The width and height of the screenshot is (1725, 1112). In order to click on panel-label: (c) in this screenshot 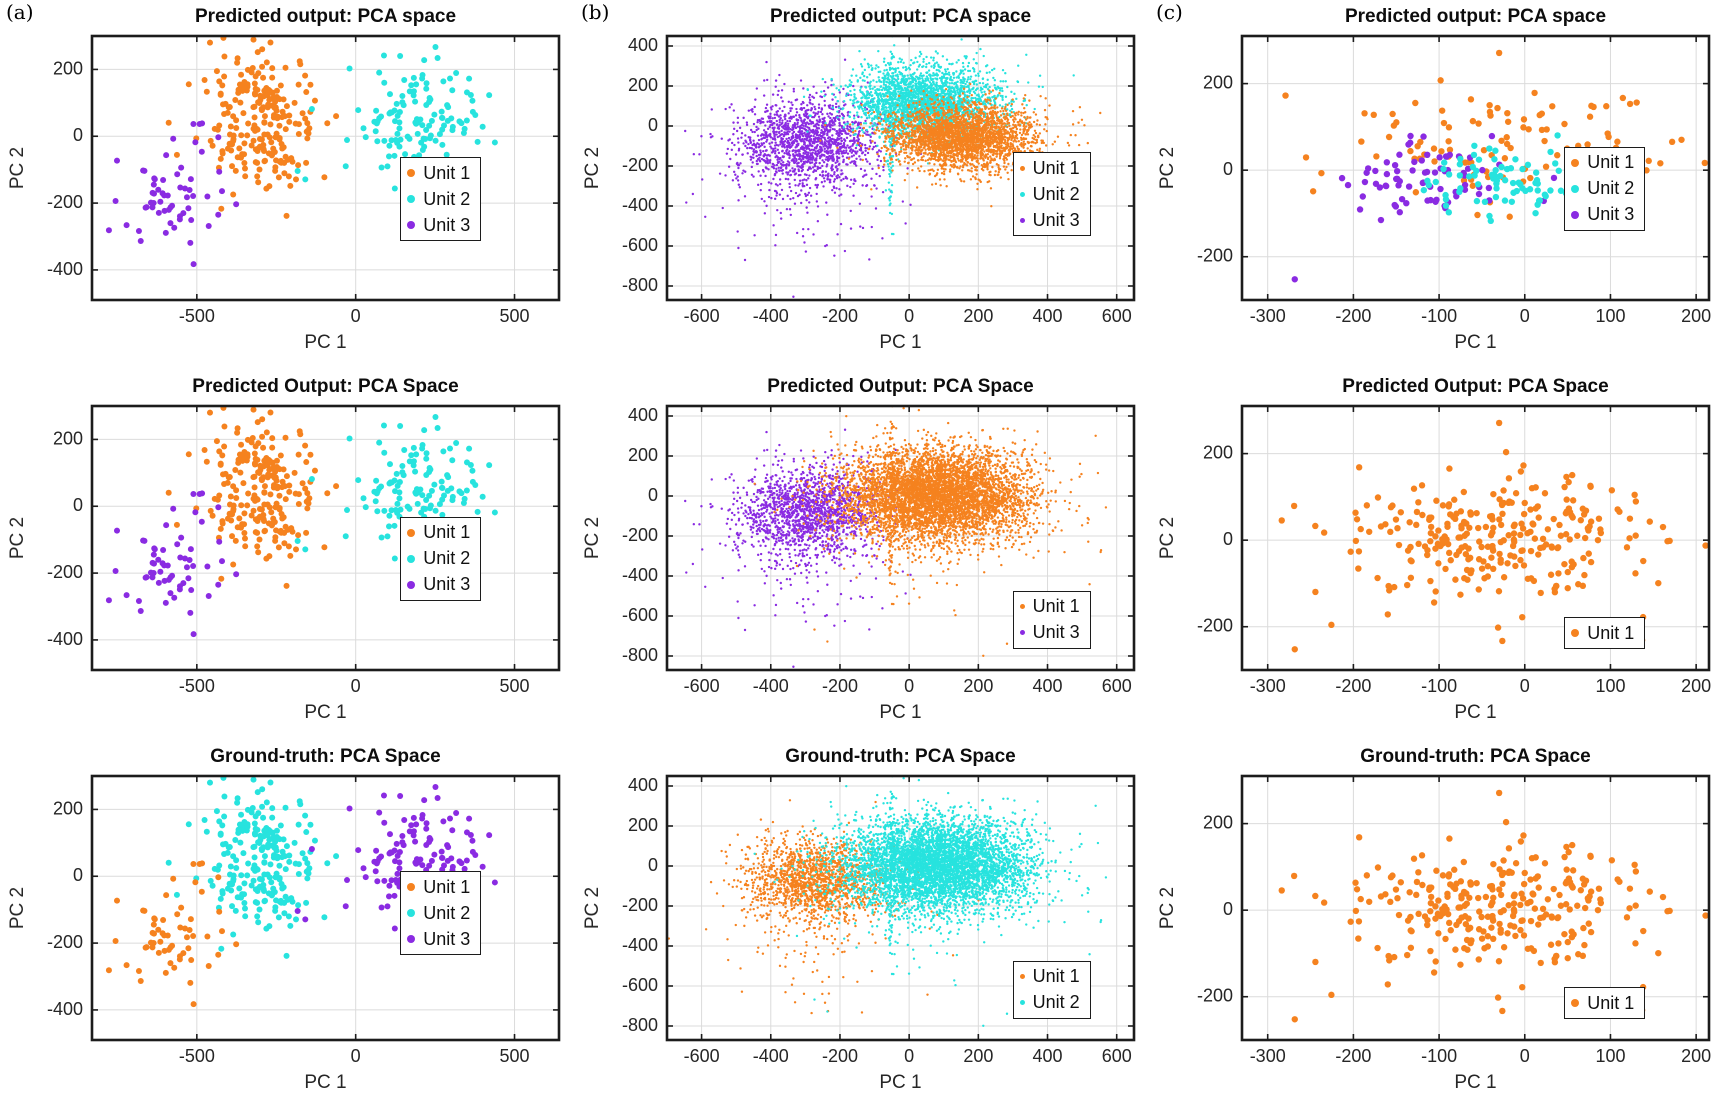, I will do `click(1169, 12)`.